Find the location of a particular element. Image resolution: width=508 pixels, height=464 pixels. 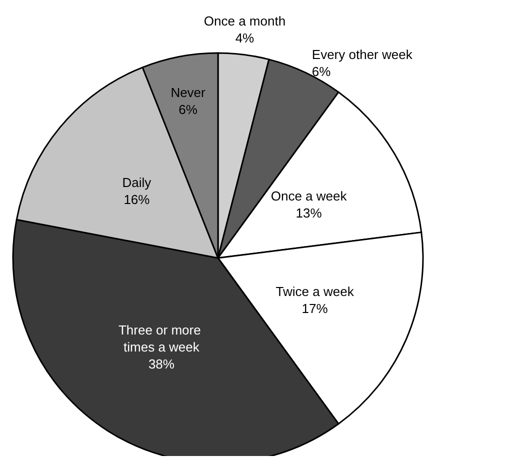

slice-label: Never is located at coordinates (188, 92).